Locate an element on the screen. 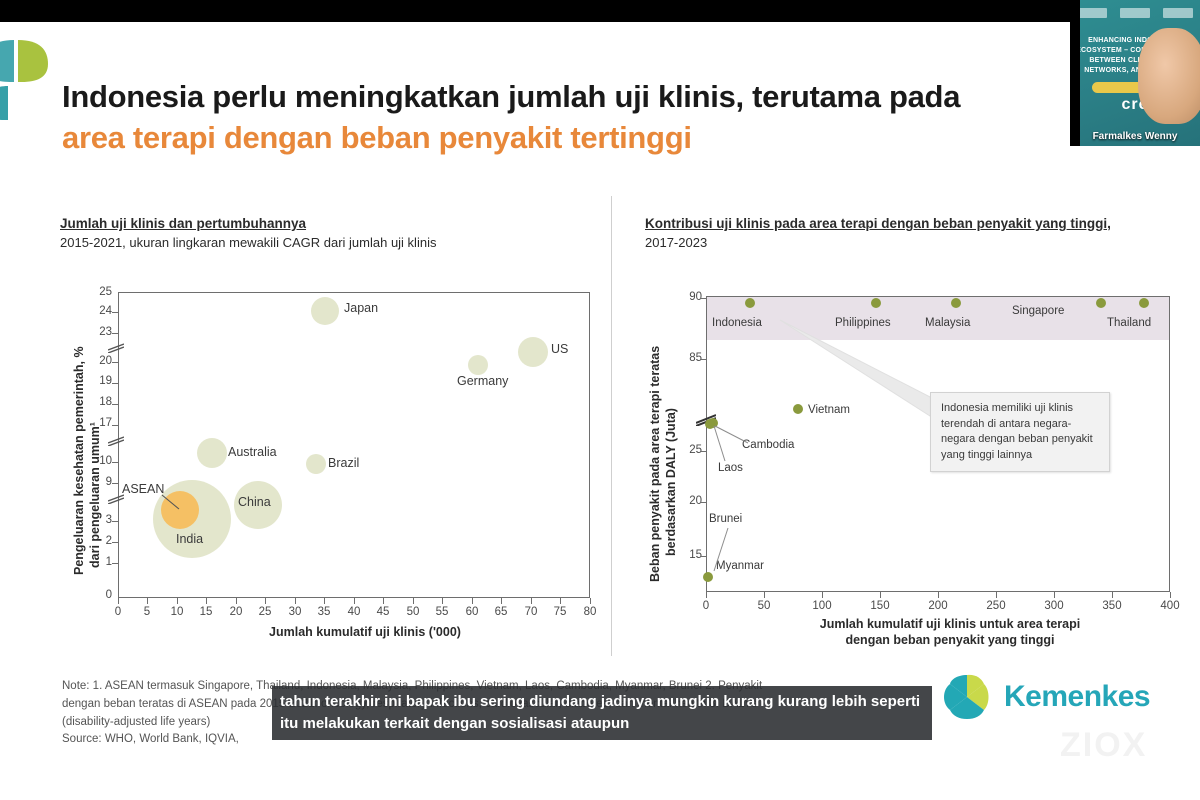 The image size is (1200, 800). bubble-germany is located at coordinates (478, 365).